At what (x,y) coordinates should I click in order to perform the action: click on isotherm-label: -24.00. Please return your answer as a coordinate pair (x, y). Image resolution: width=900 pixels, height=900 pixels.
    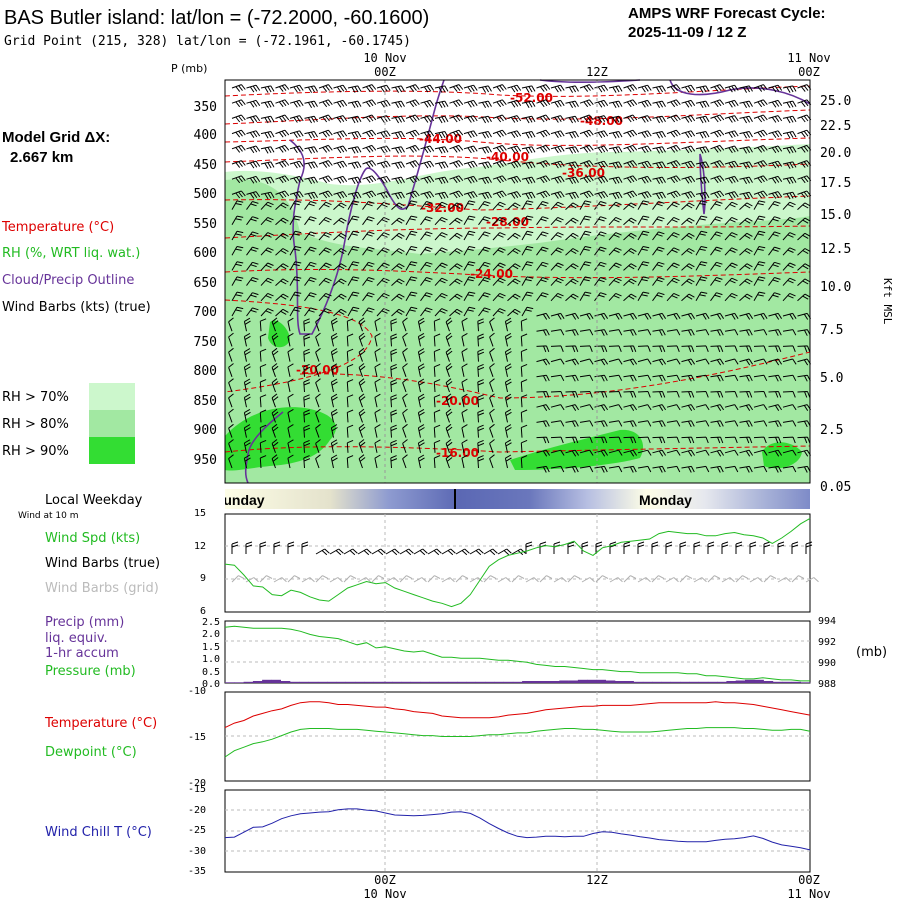
    Looking at the image, I should click on (491, 274).